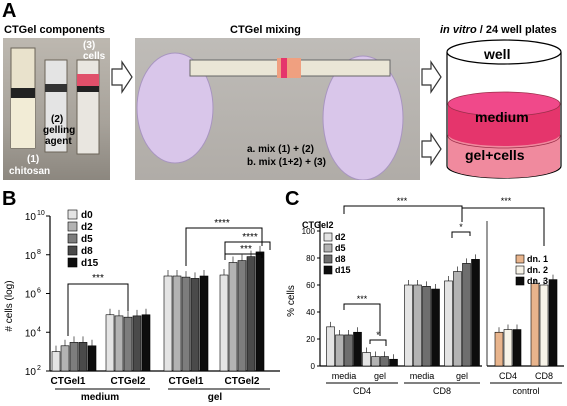 Image resolution: width=567 pixels, height=406 pixels. What do you see at coordinates (502, 117) in the screenshot?
I see `medium-label: medium` at bounding box center [502, 117].